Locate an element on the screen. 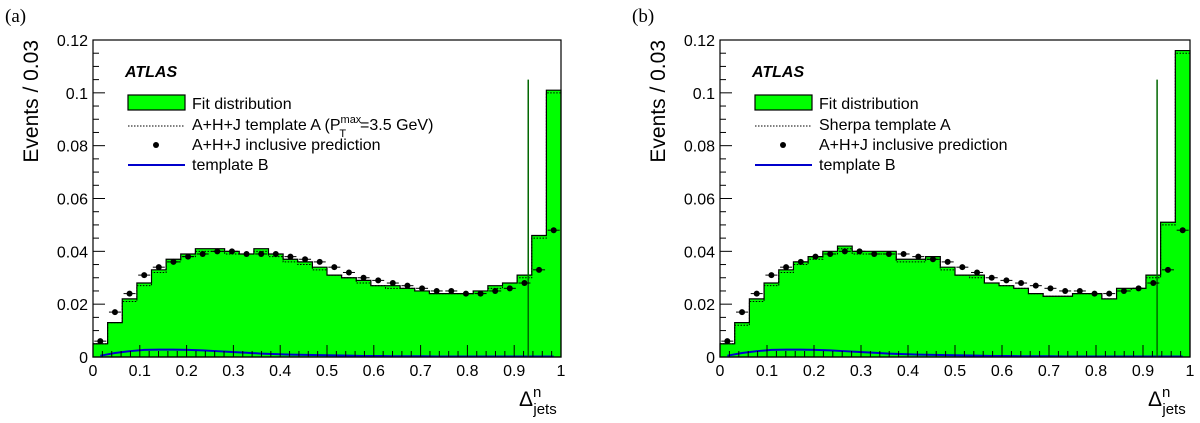 The height and width of the screenshot is (423, 1200). legend-template-a-text: Sherpa template A is located at coordinates (885, 125).